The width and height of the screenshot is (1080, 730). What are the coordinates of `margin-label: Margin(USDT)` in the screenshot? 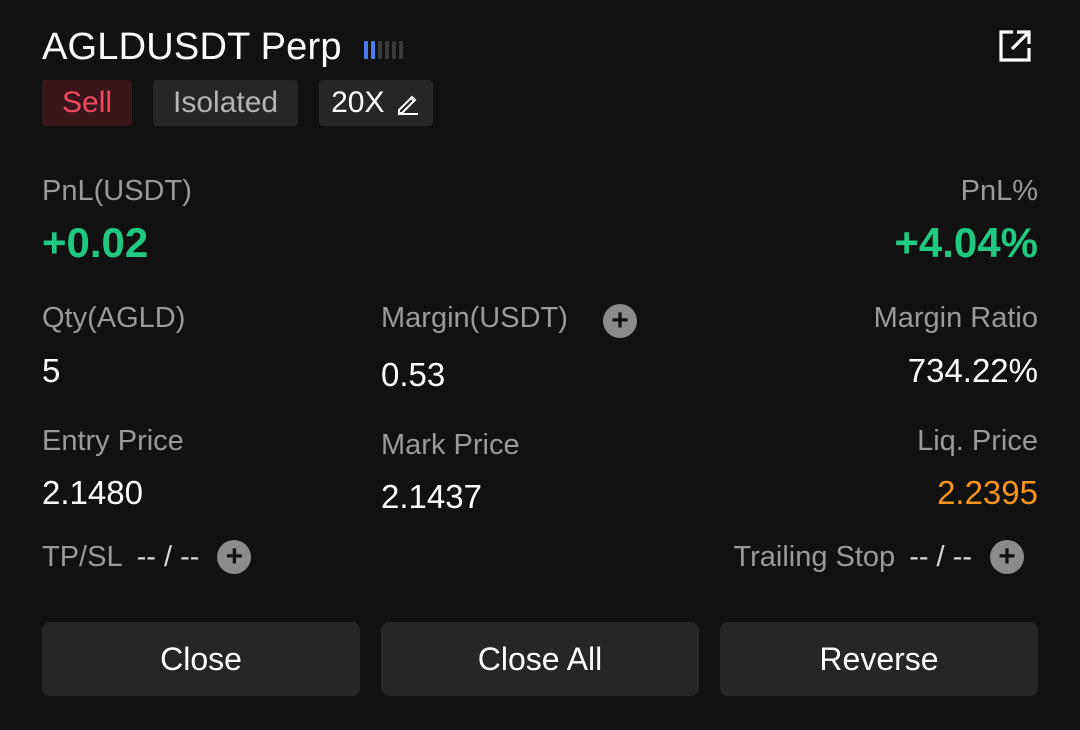 It's located at (474, 318).